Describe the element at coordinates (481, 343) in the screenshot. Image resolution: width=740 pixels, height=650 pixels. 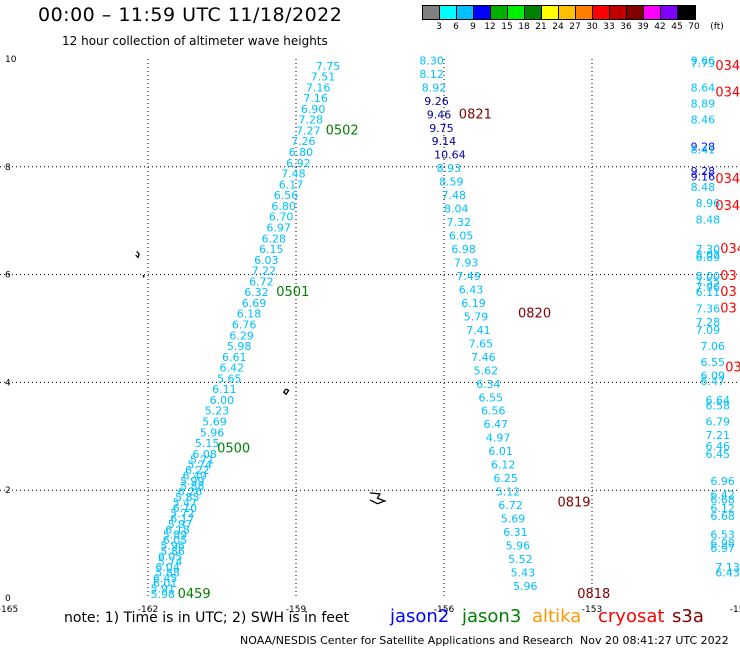
I see `swh-value-s3a: 7.65` at that location.